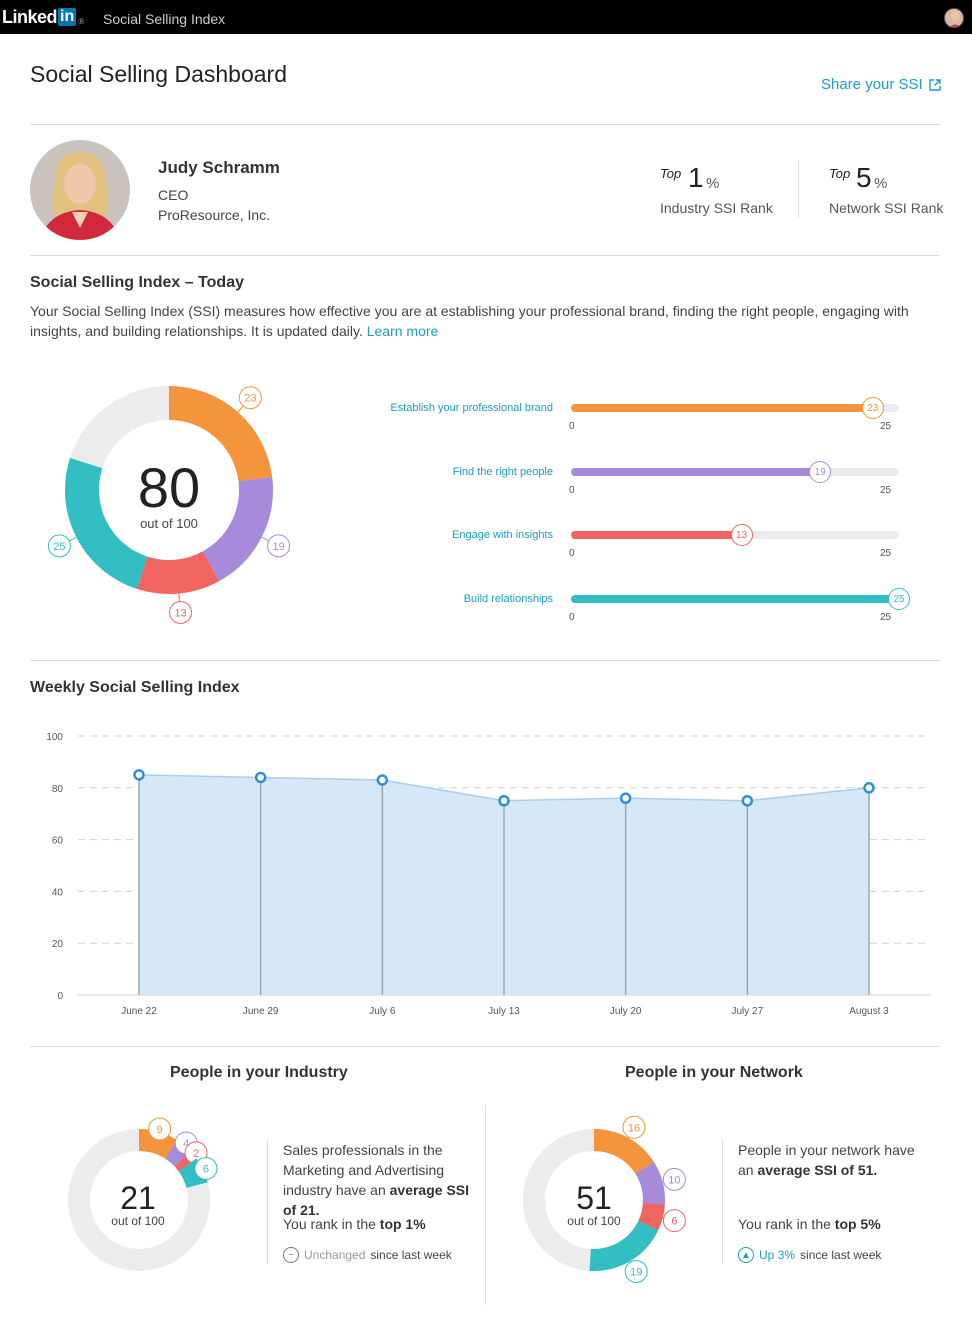  Describe the element at coordinates (81, 21) in the screenshot. I see `registered-mark: ®` at that location.